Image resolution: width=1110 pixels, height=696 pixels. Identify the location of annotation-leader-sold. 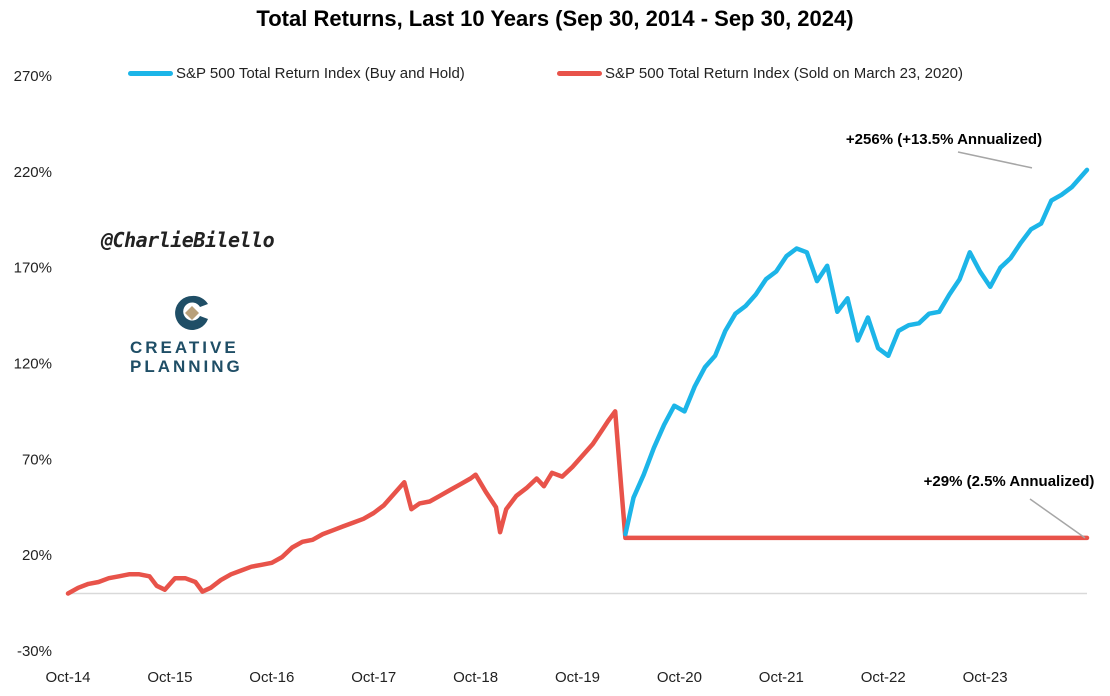
(1057, 518).